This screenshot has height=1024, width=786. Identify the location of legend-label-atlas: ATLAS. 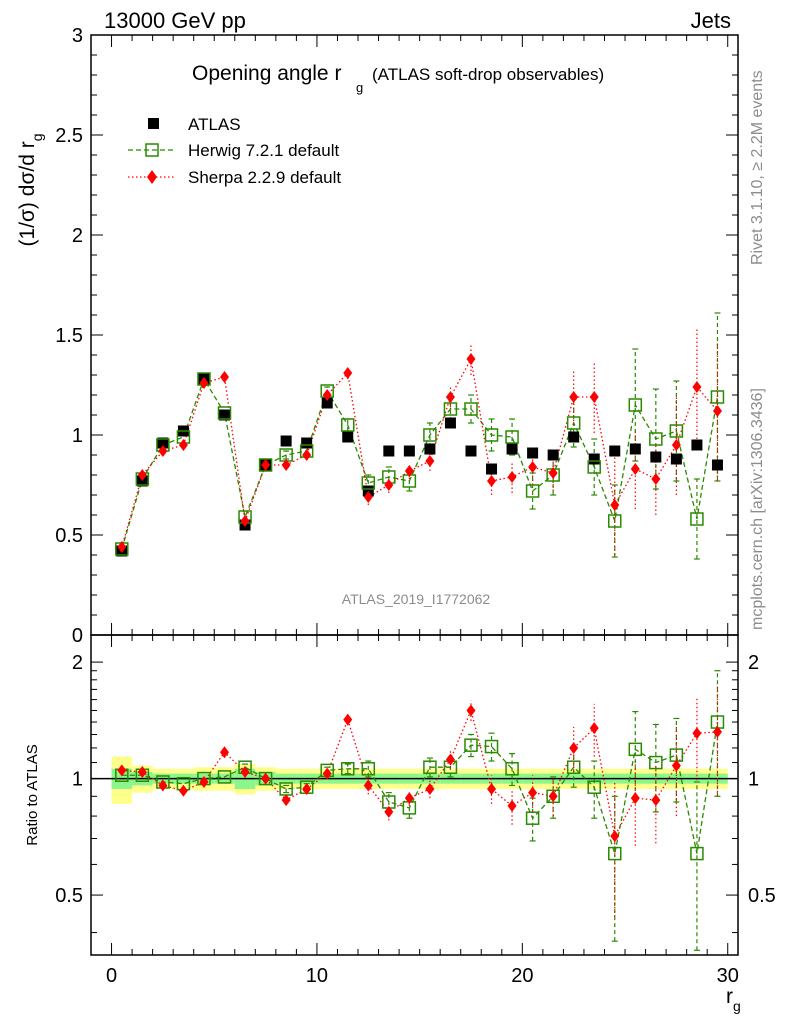
(214, 124).